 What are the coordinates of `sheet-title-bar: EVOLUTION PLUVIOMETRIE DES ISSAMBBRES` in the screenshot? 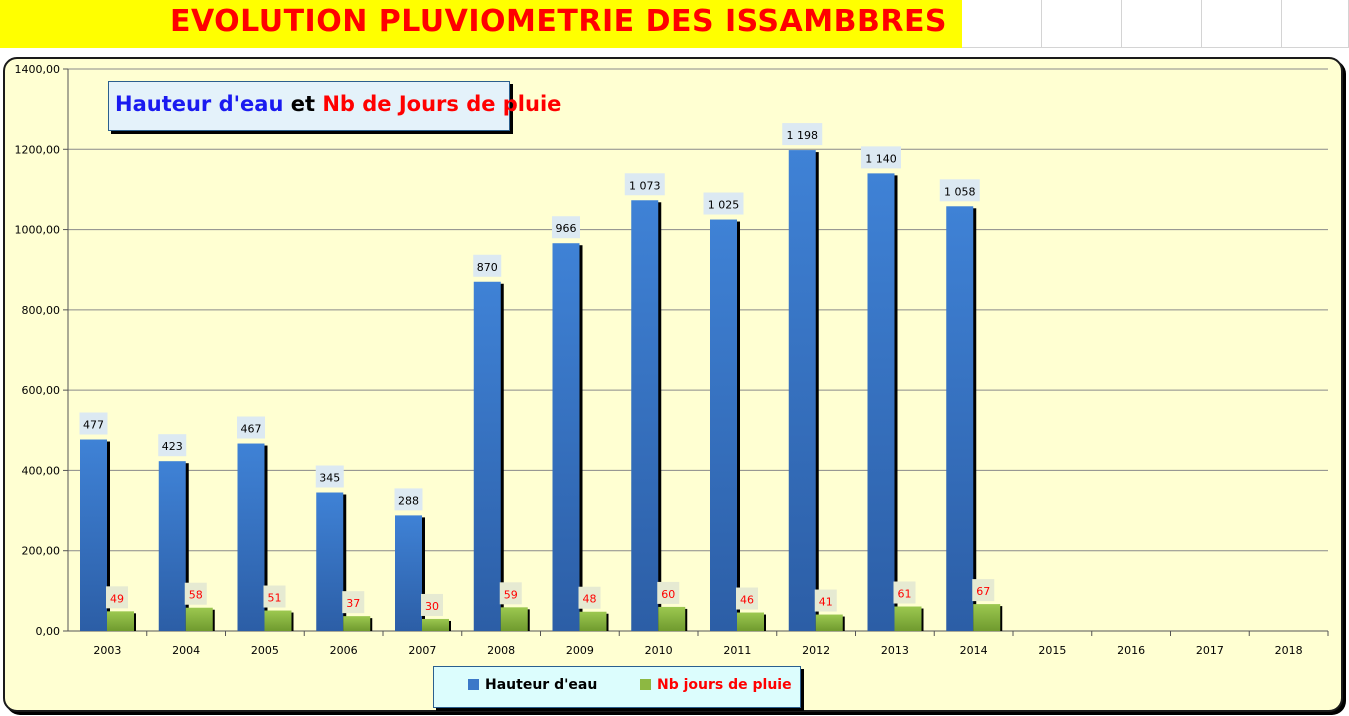 It's located at (481, 24).